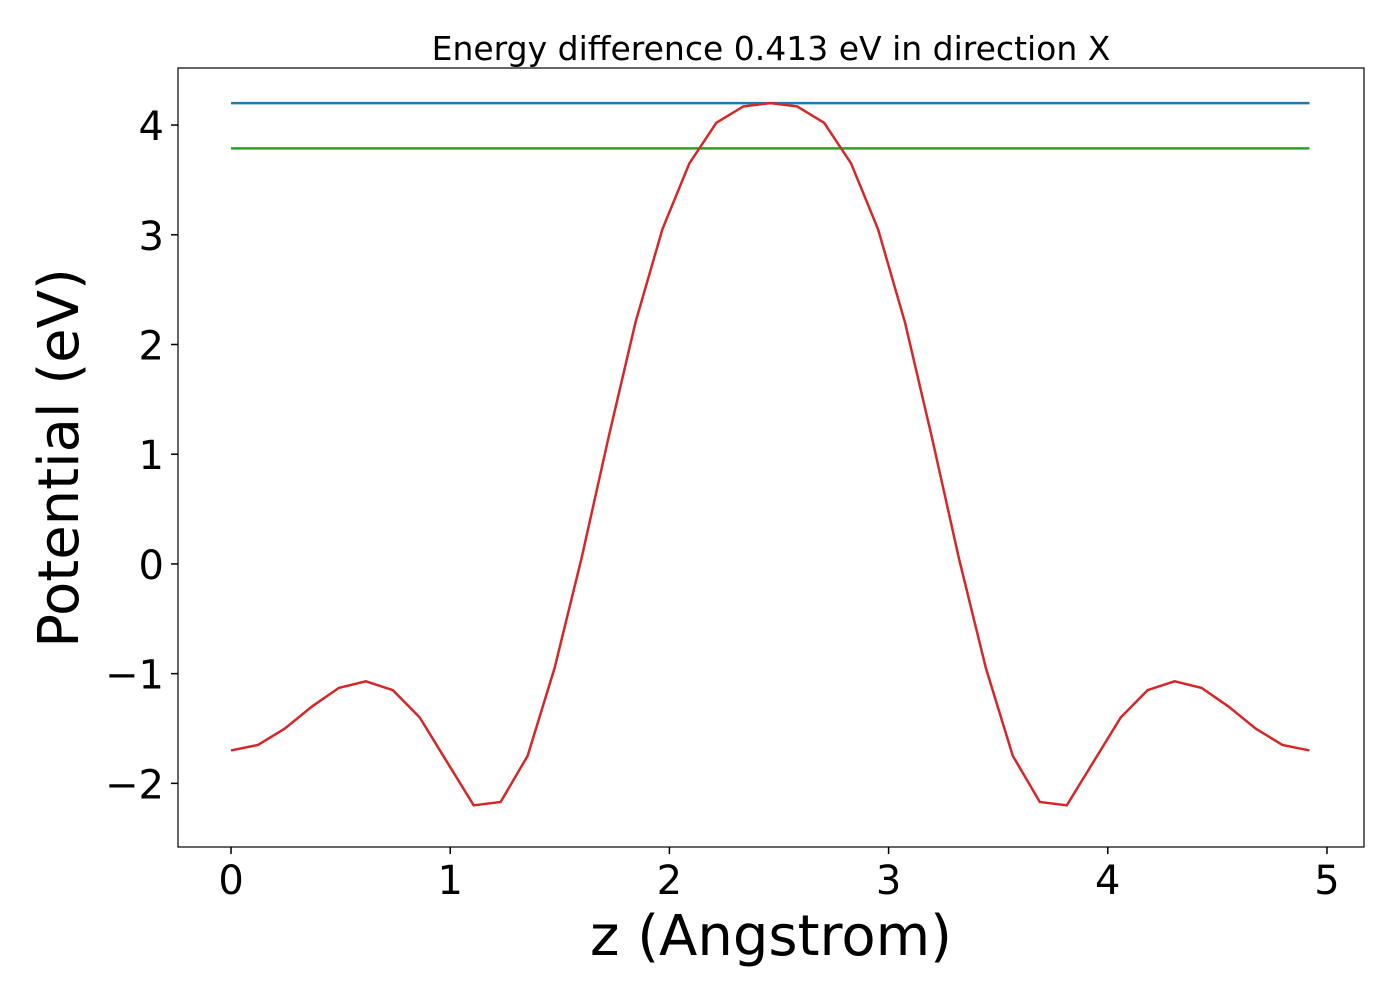 This screenshot has width=1400, height=1000. I want to click on x-axis-label: z (Angstrom), so click(771, 936).